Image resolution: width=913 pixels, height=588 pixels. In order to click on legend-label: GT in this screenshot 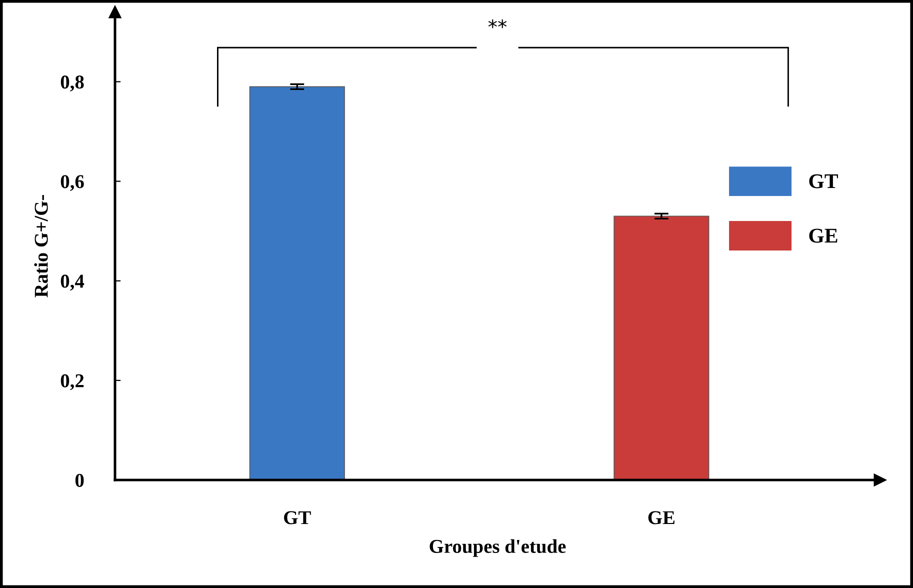, I will do `click(823, 181)`.